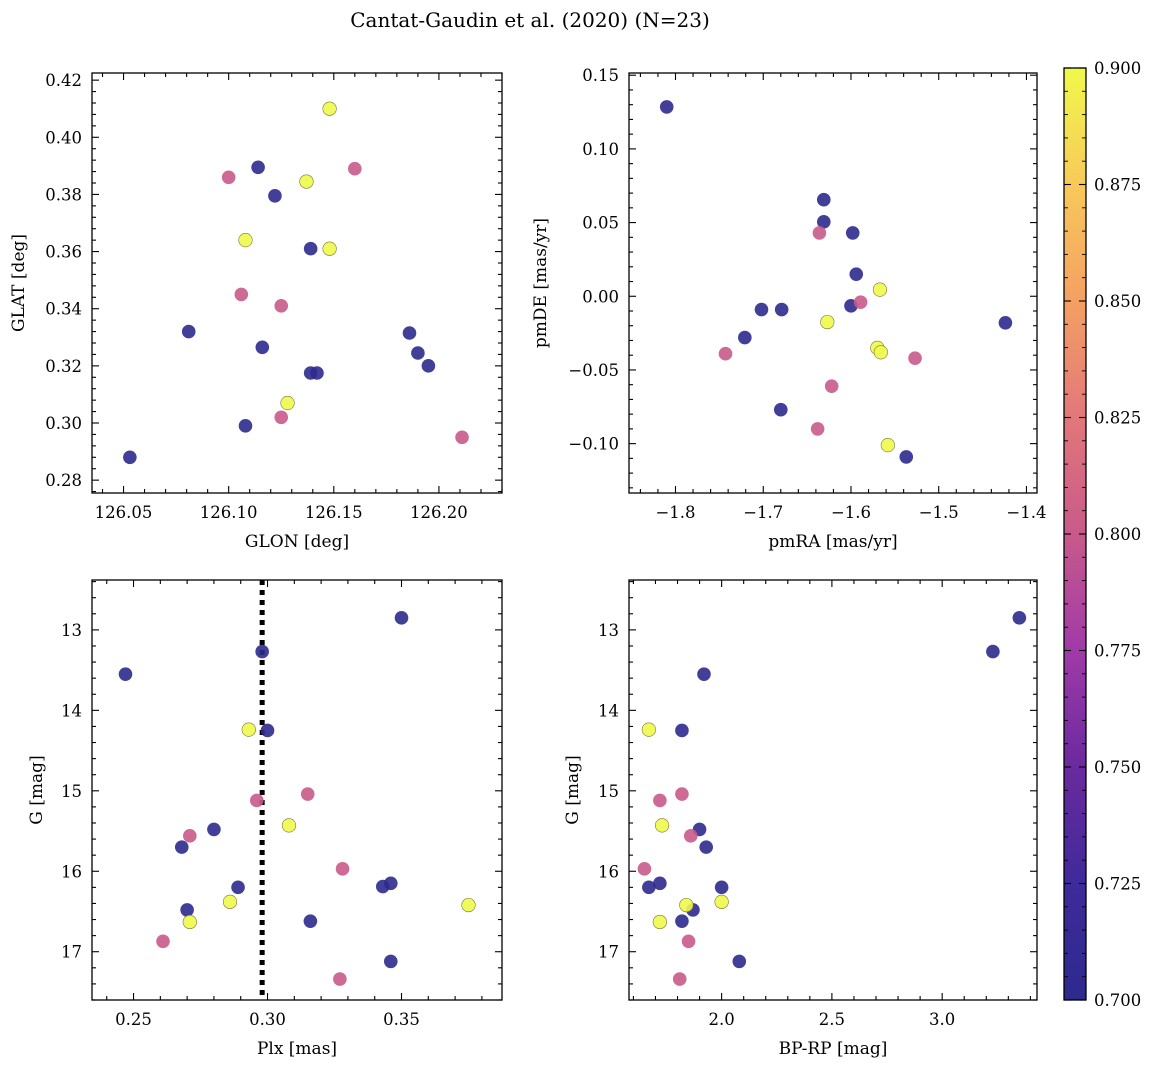 Image resolution: width=1161 pixels, height=1068 pixels. What do you see at coordinates (297, 798) in the screenshot?
I see `points-cmd_plx` at bounding box center [297, 798].